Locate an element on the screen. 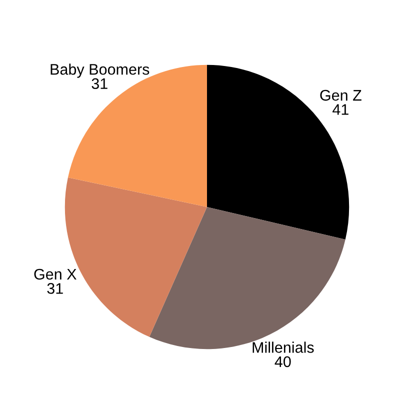 Image resolution: width=414 pixels, height=414 pixels. slice-label: Baby Boomers is located at coordinates (100, 71).